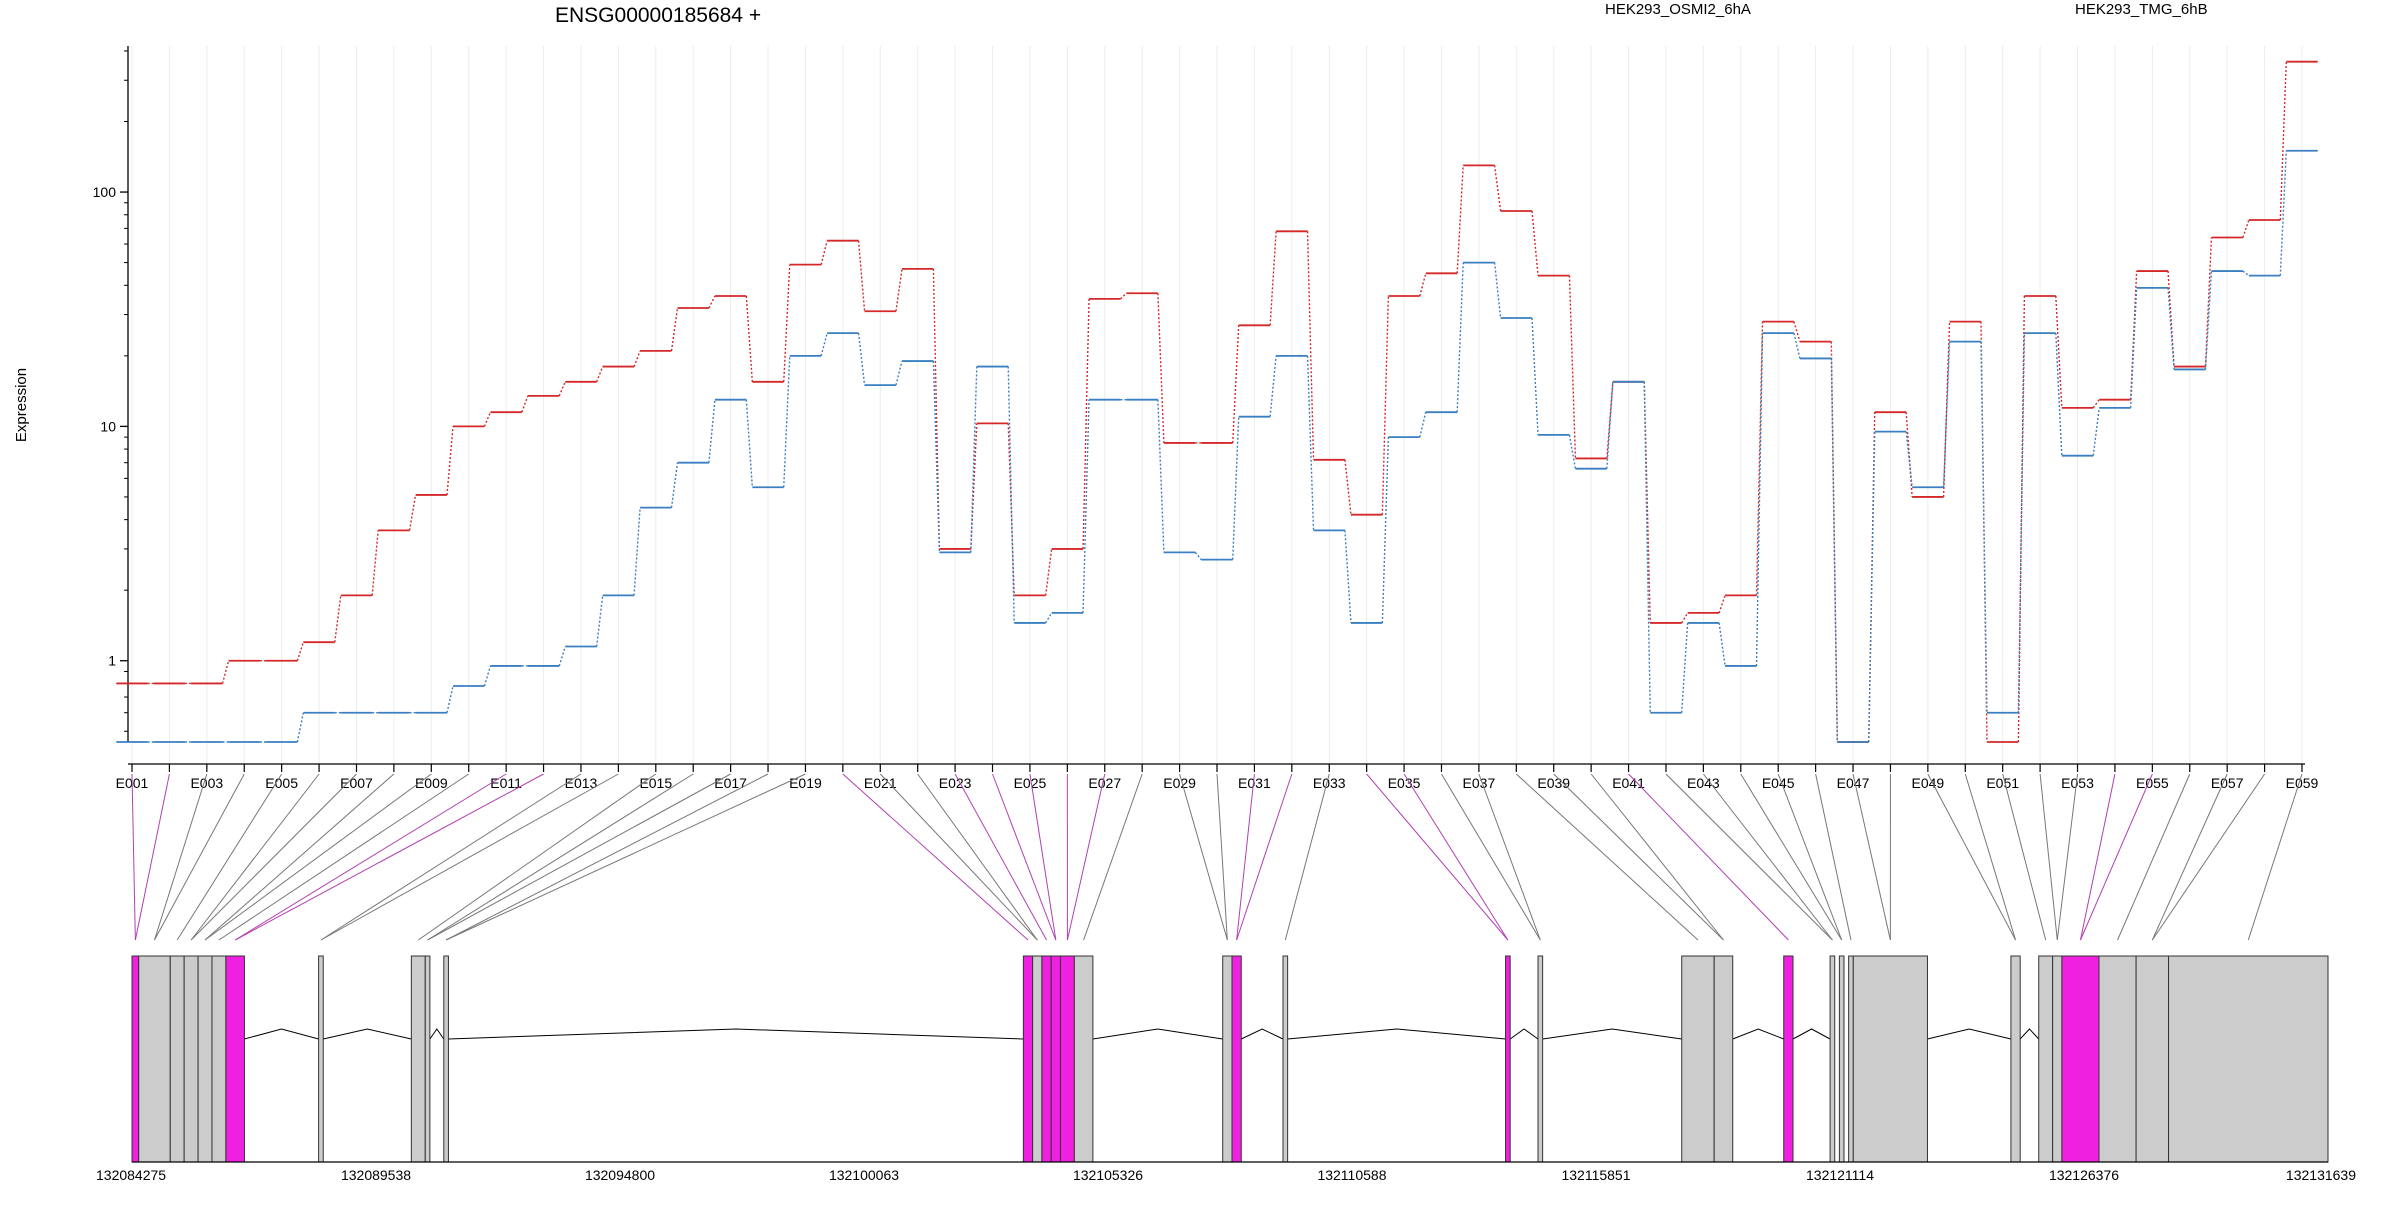 This screenshot has width=2400, height=1205. Describe the element at coordinates (1840, 1175) in the screenshot. I see `genomic-coordinate-label: 132121114` at that location.